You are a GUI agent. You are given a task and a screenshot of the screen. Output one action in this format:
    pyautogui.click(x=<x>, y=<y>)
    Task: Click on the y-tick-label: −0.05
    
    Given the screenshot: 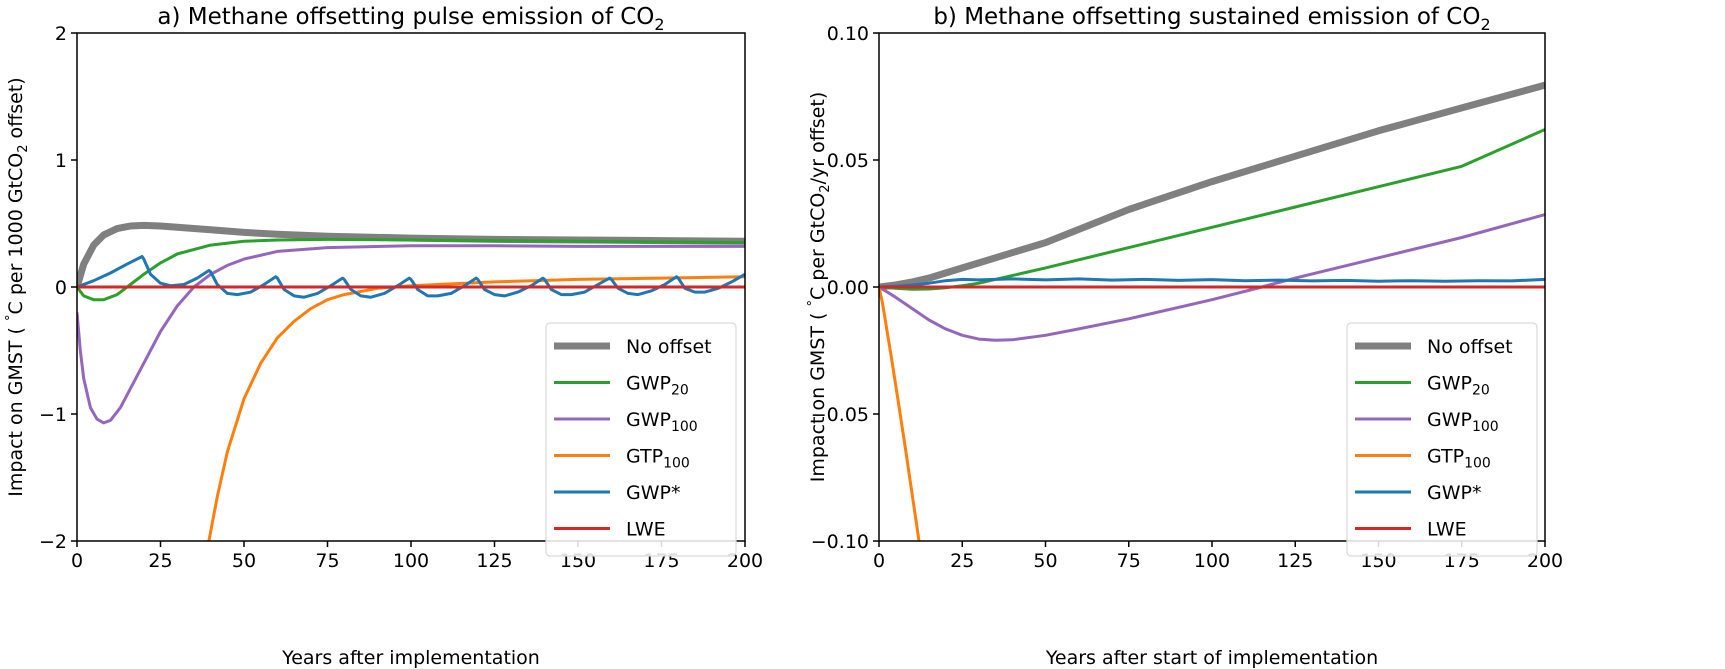 What is the action you would take?
    pyautogui.click(x=840, y=415)
    